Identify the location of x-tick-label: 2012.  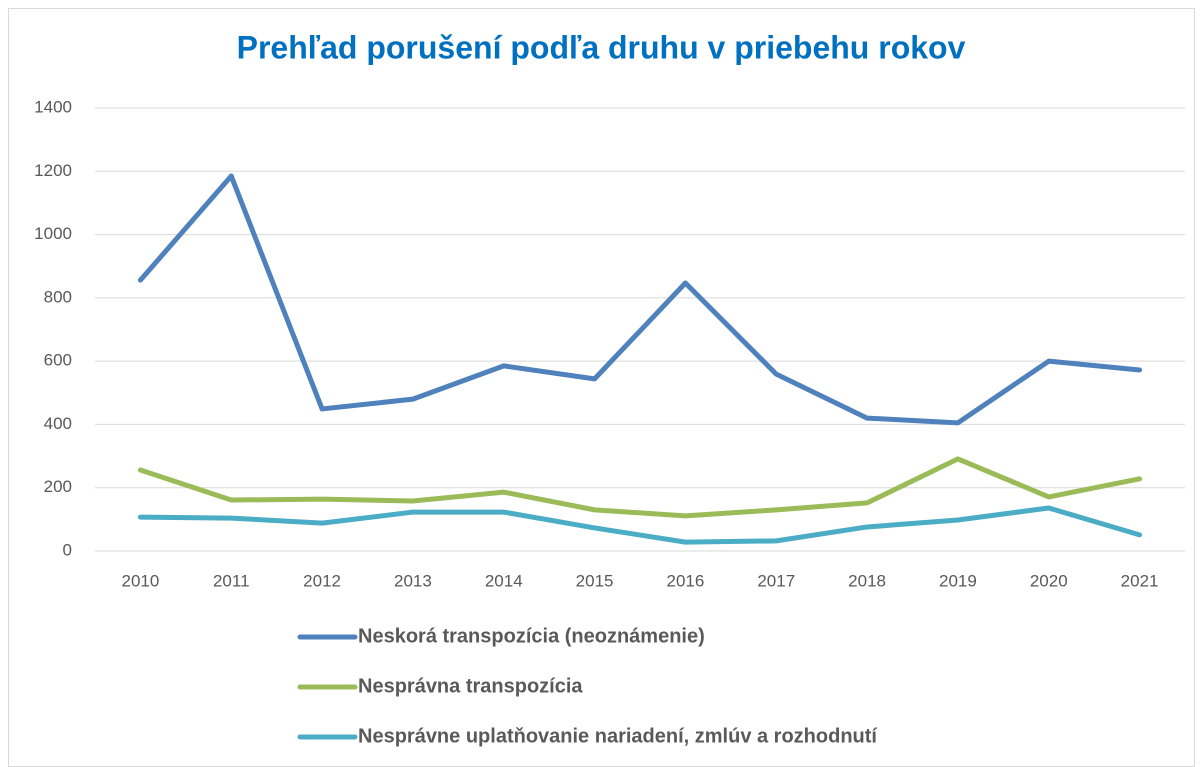
(322, 580).